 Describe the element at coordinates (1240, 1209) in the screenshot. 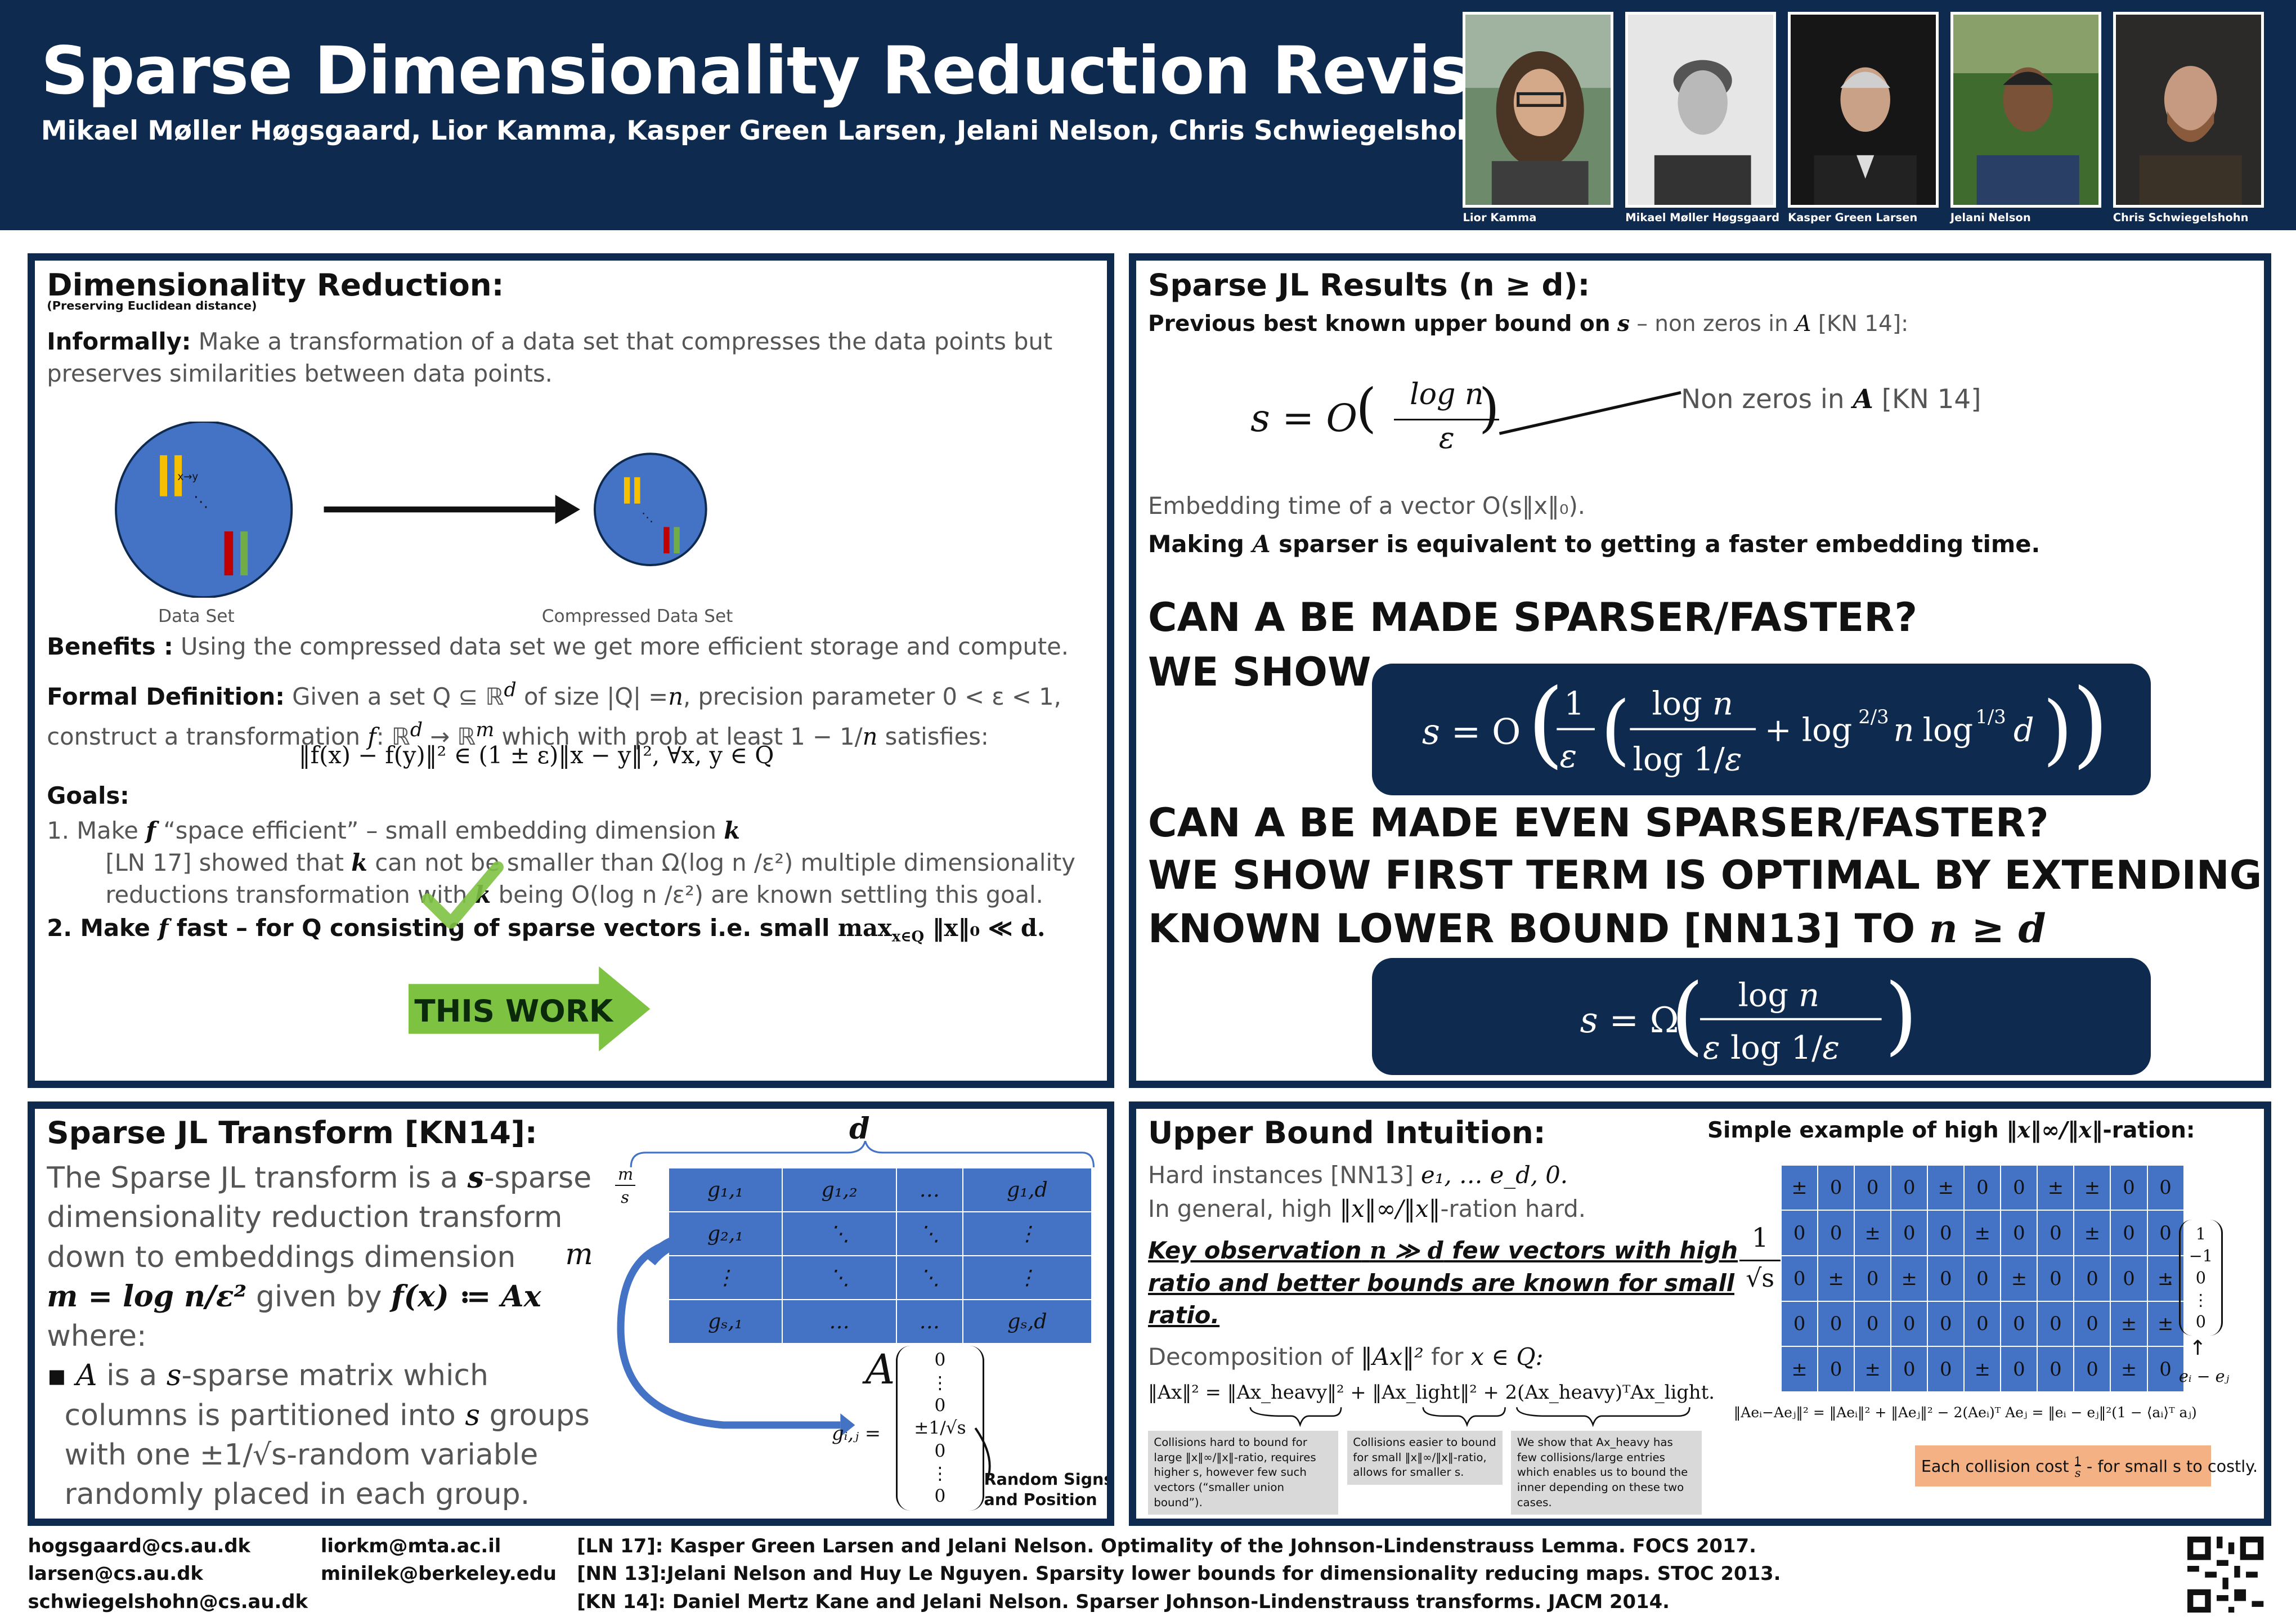

I see `in-general-text: In general, high` at that location.